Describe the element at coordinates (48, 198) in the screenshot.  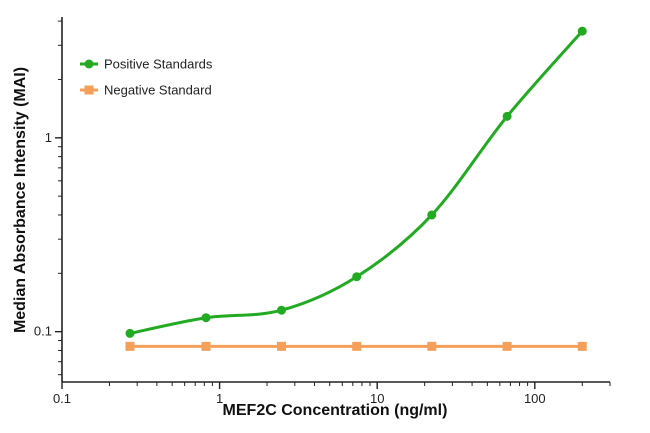
I see `y-ticks: 0.11` at that location.